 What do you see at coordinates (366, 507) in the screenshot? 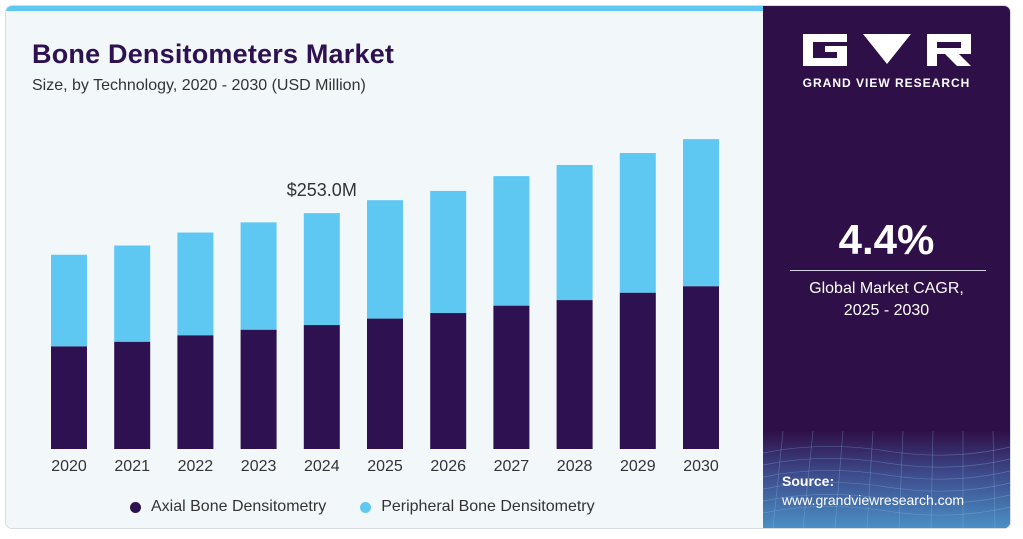
I see `legend-swatch-peripheral` at bounding box center [366, 507].